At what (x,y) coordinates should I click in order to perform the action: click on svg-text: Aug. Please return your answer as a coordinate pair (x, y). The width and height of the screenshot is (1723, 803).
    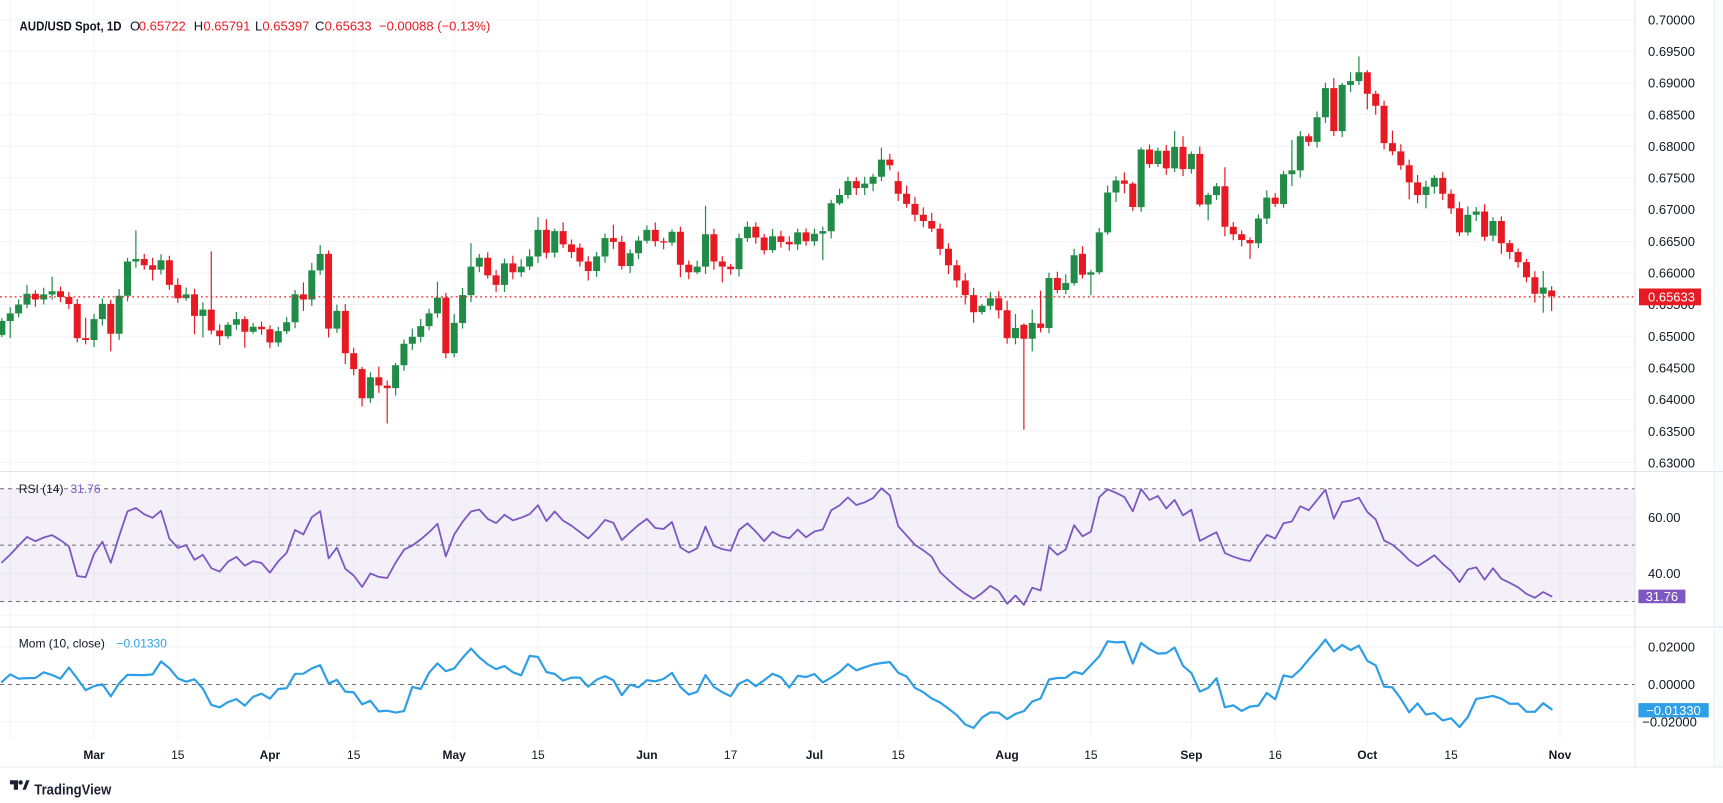
    Looking at the image, I should click on (1006, 755).